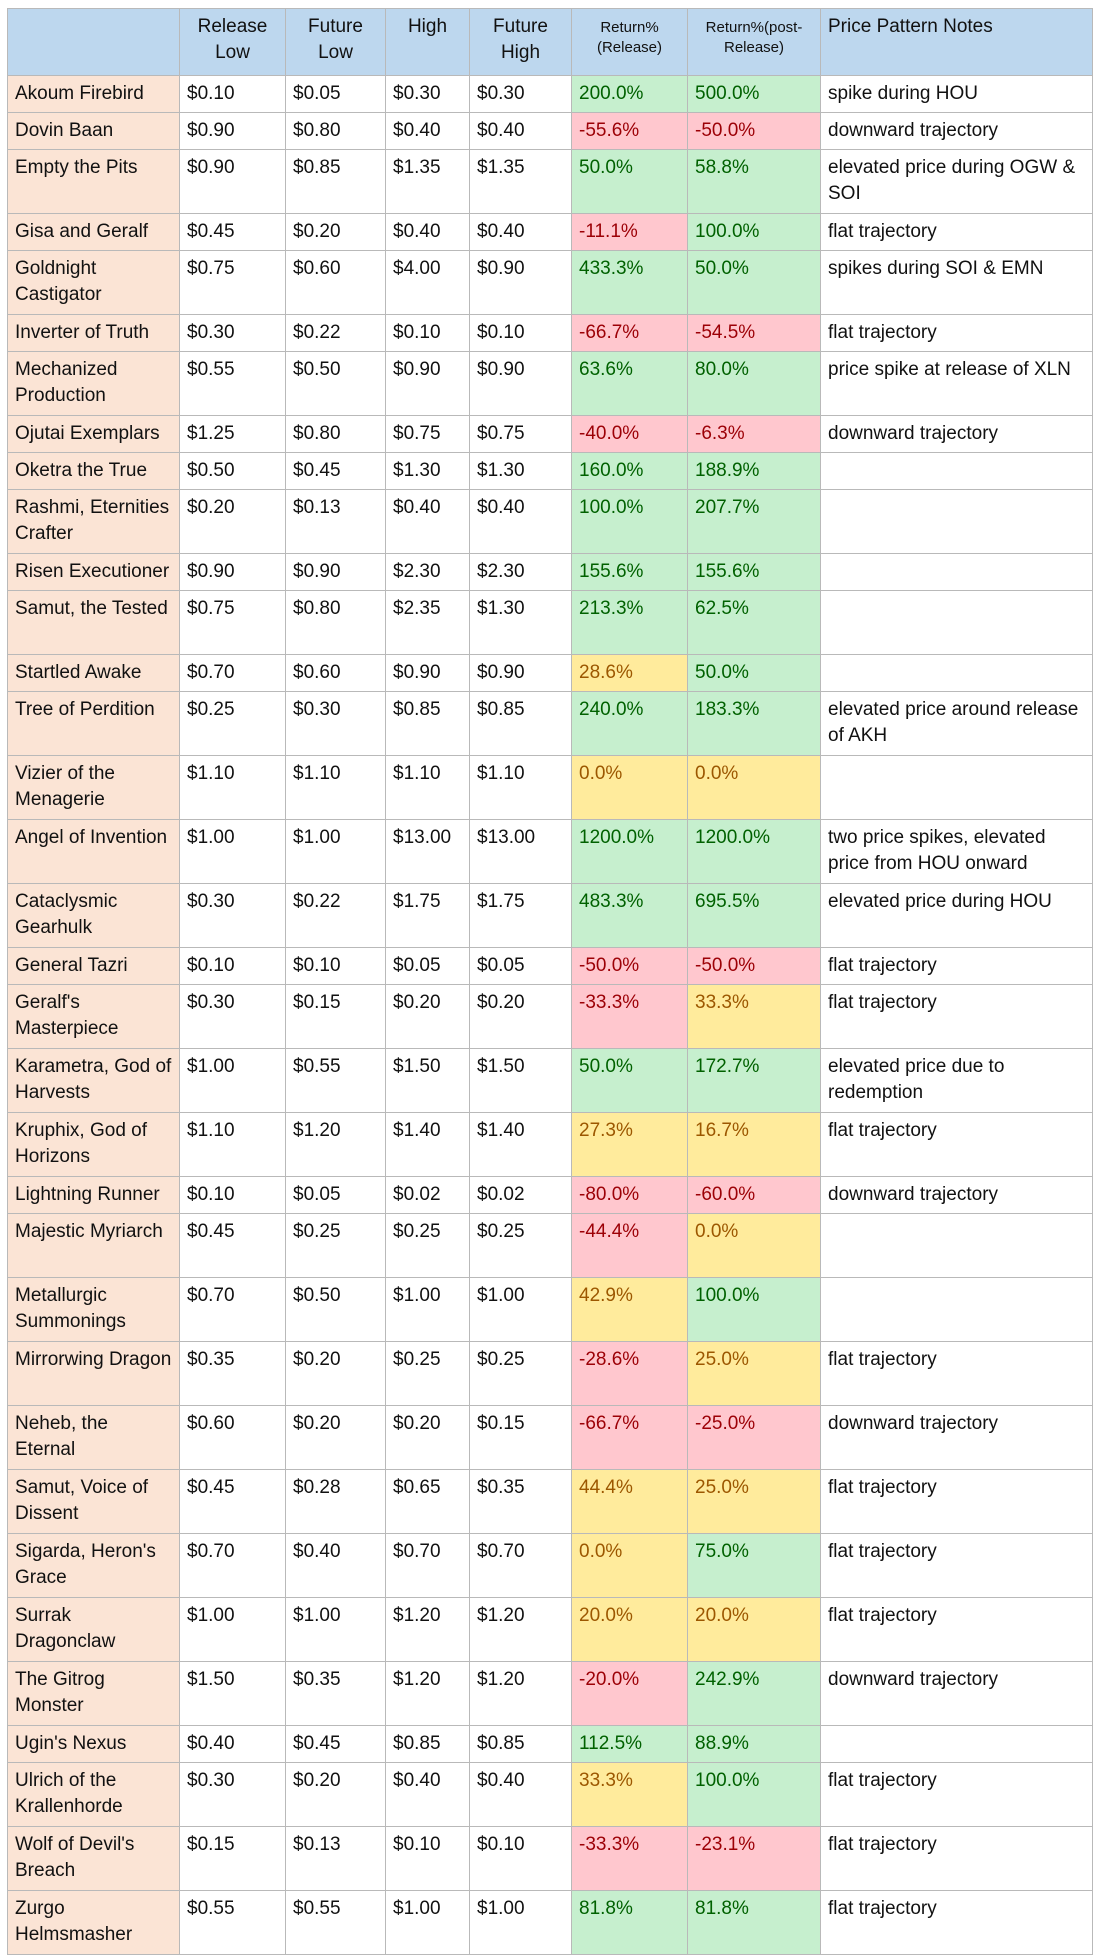 The image size is (1100, 1955). Describe the element at coordinates (335, 1016) in the screenshot. I see `future-low-cell: $0.15` at that location.